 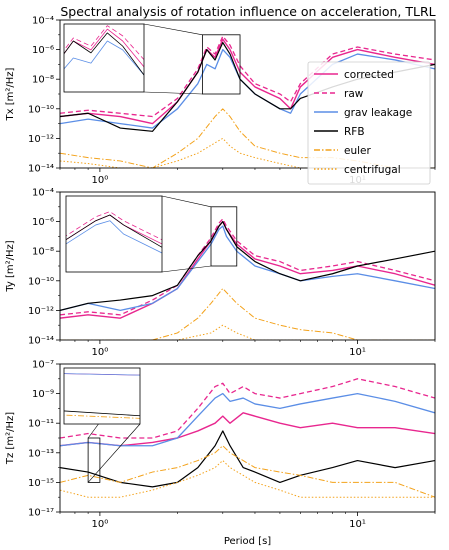 What do you see at coordinates (247, 541) in the screenshot?
I see `x-axis-label: Period [s]` at bounding box center [247, 541].